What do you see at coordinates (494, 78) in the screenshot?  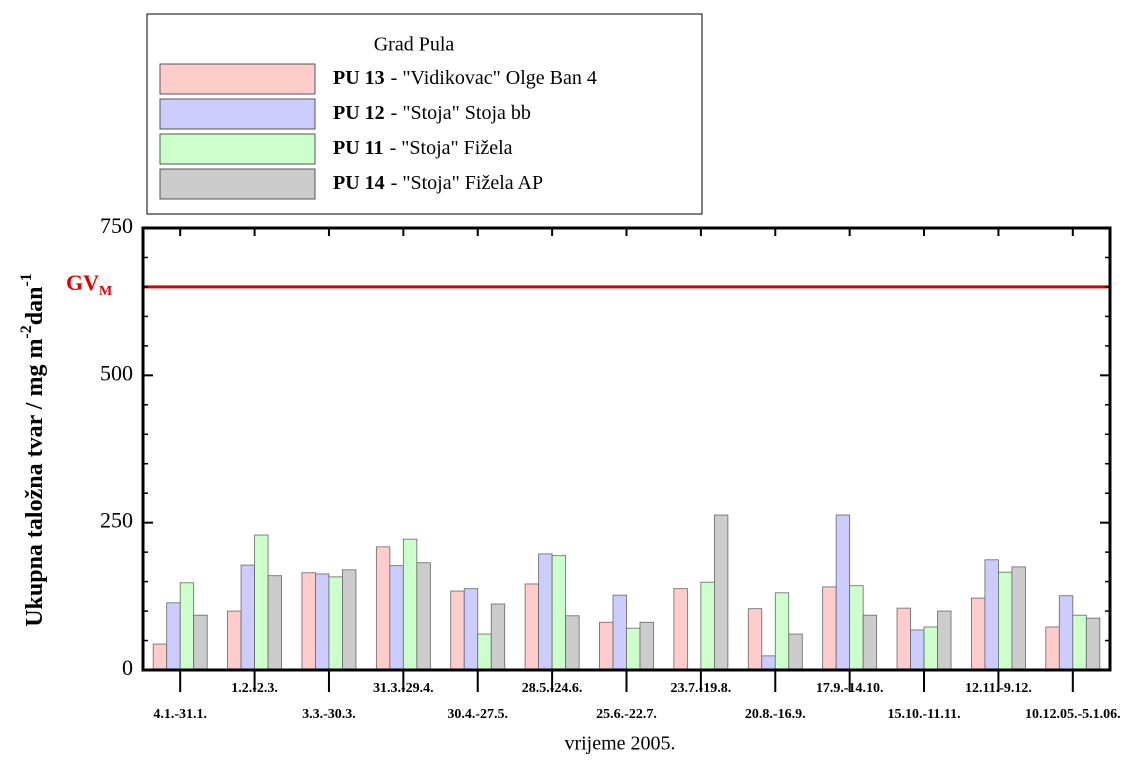 I see `legend-desc: - "Vidikovac" Olge Ban 4` at bounding box center [494, 78].